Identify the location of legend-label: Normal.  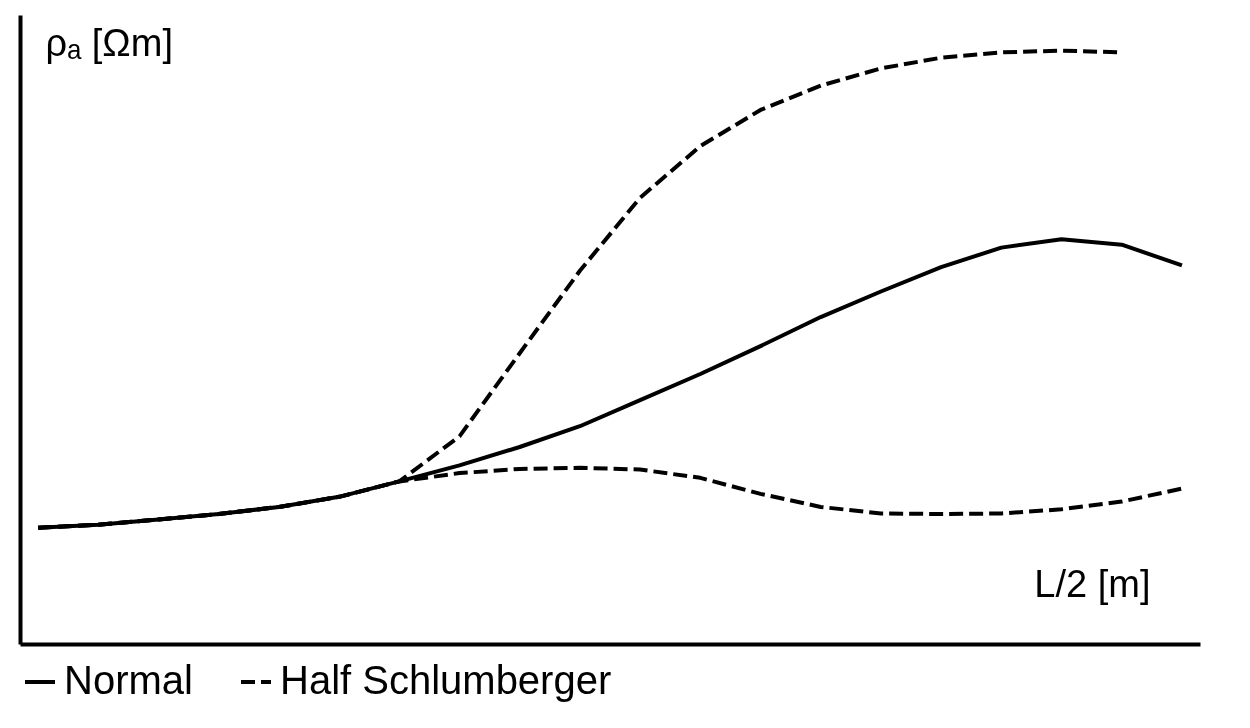
(128, 680).